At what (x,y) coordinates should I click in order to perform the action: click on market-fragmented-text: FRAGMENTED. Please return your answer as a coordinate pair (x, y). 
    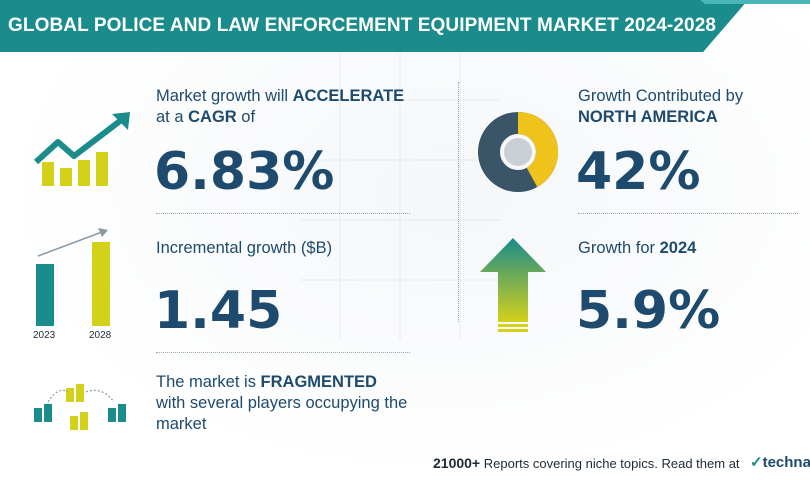
    Looking at the image, I should click on (318, 382).